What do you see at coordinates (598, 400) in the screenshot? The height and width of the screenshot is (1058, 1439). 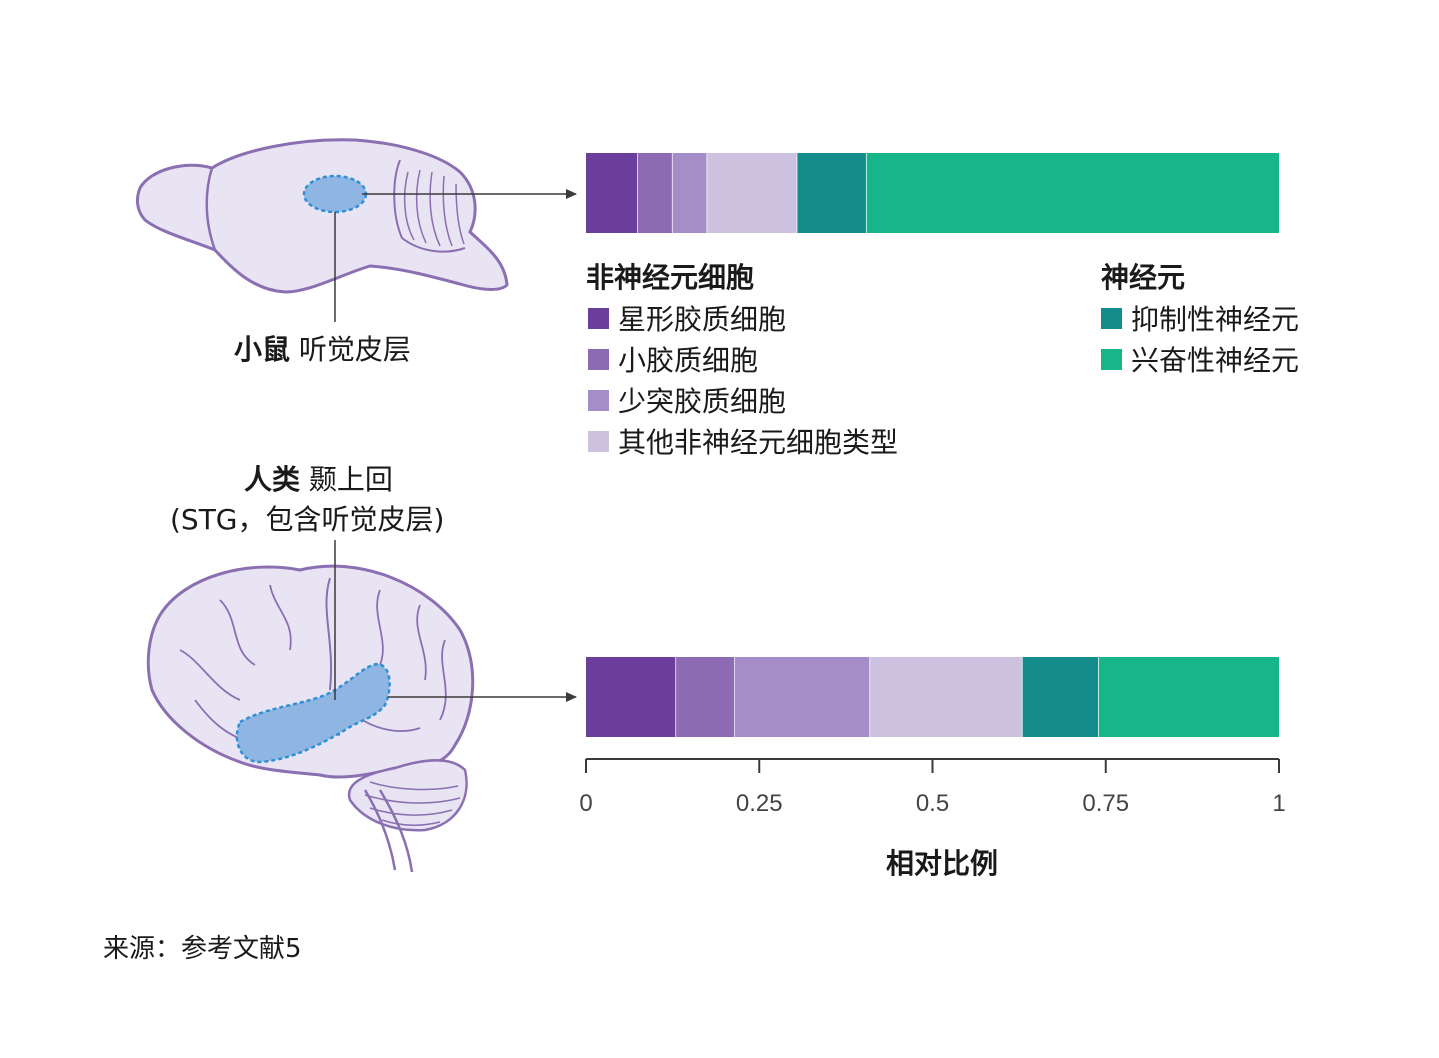 I see `swatch-oligodendrocyte` at bounding box center [598, 400].